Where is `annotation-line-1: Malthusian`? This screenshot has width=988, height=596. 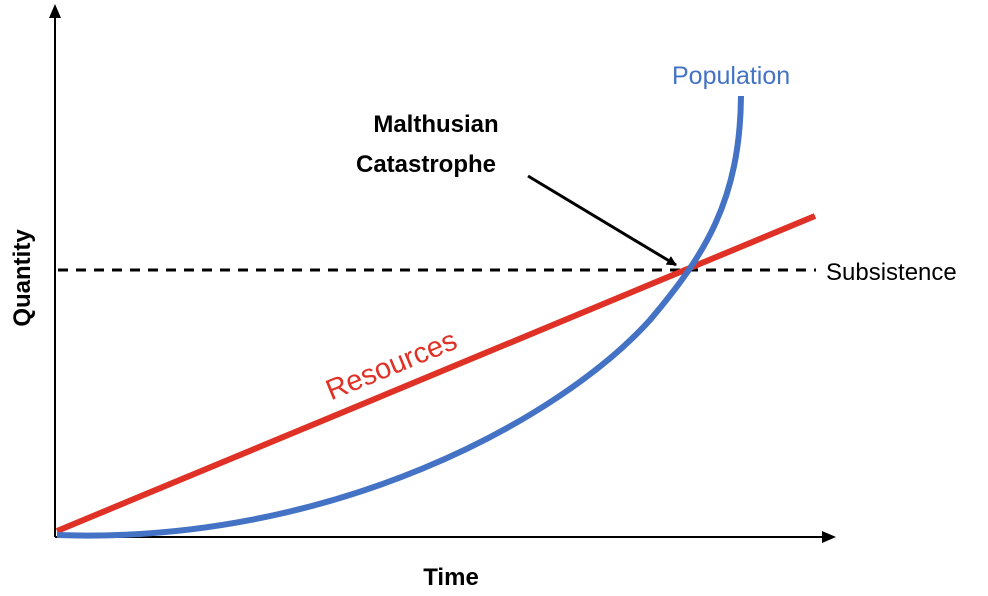 annotation-line-1: Malthusian is located at coordinates (435, 124).